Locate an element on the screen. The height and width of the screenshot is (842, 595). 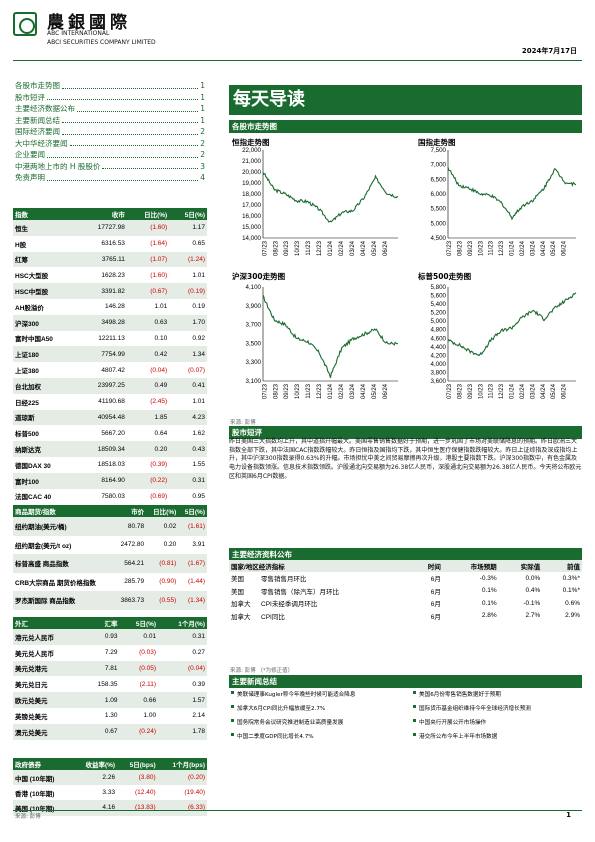
econ-cell: 0.6% is located at coordinates (572, 603).